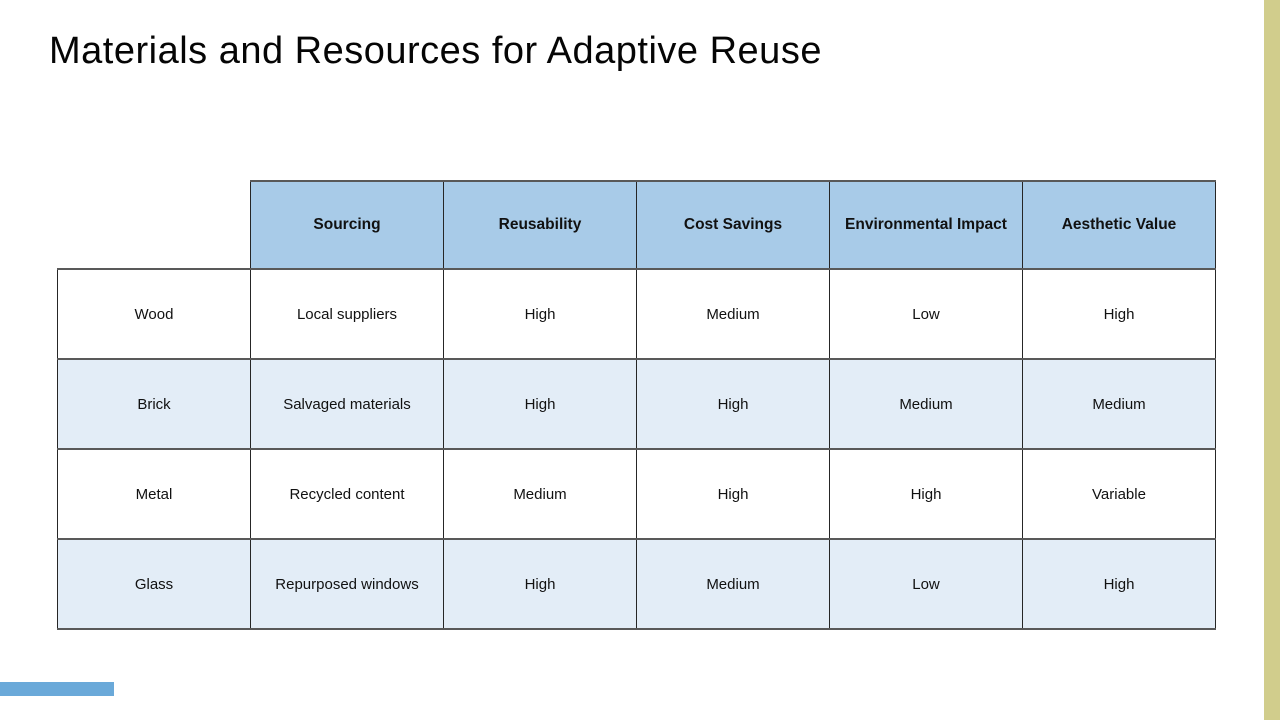 The height and width of the screenshot is (720, 1280). What do you see at coordinates (154, 584) in the screenshot?
I see `row-label: Glass` at bounding box center [154, 584].